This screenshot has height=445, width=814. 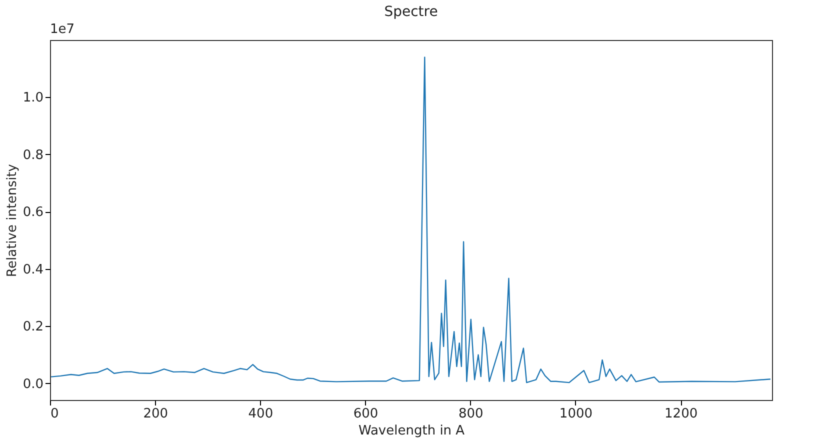 What do you see at coordinates (12, 220) in the screenshot?
I see `y-axis-title: Relative intensity` at bounding box center [12, 220].